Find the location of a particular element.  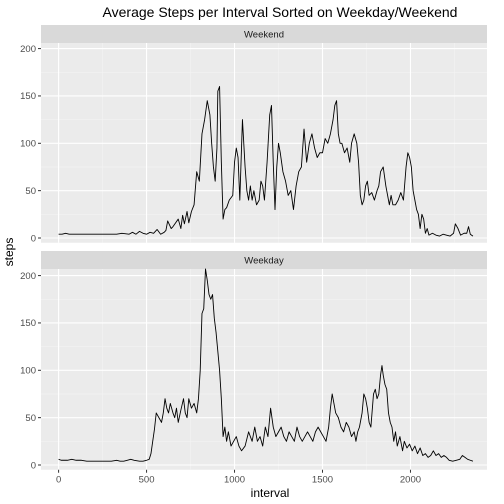

facet-strip-label: Weekday is located at coordinates (264, 261).